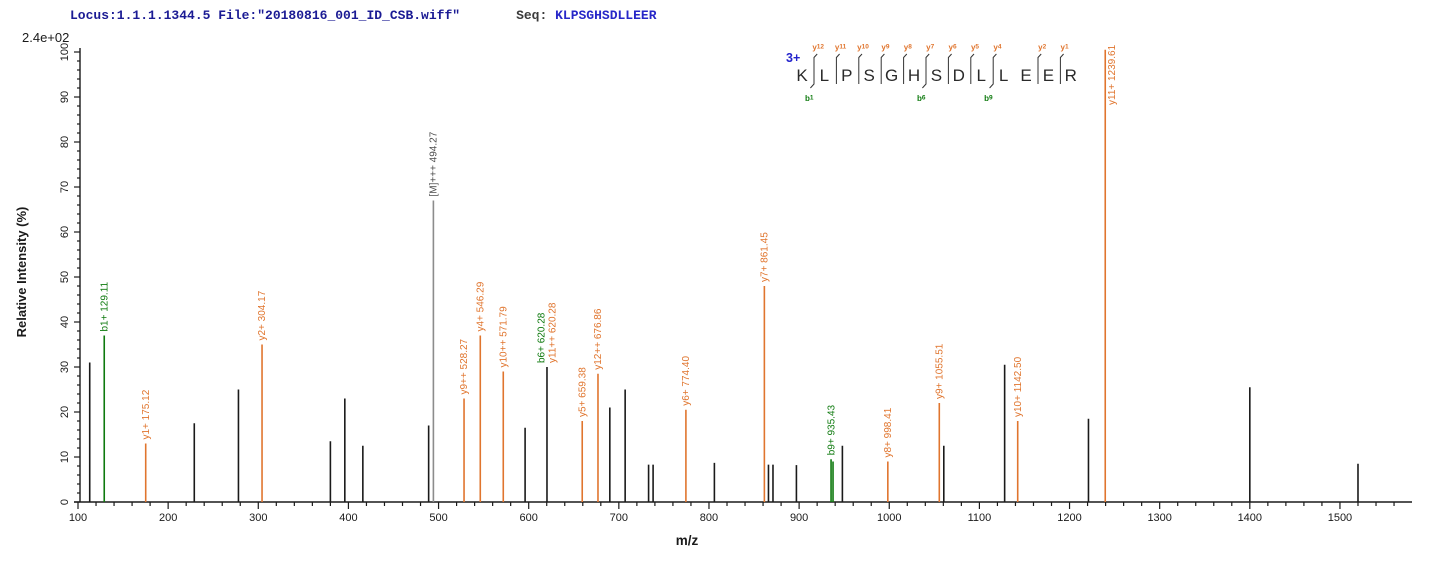 The width and height of the screenshot is (1436, 562). Describe the element at coordinates (980, 518) in the screenshot. I see `x-tick-label: 1100` at that location.